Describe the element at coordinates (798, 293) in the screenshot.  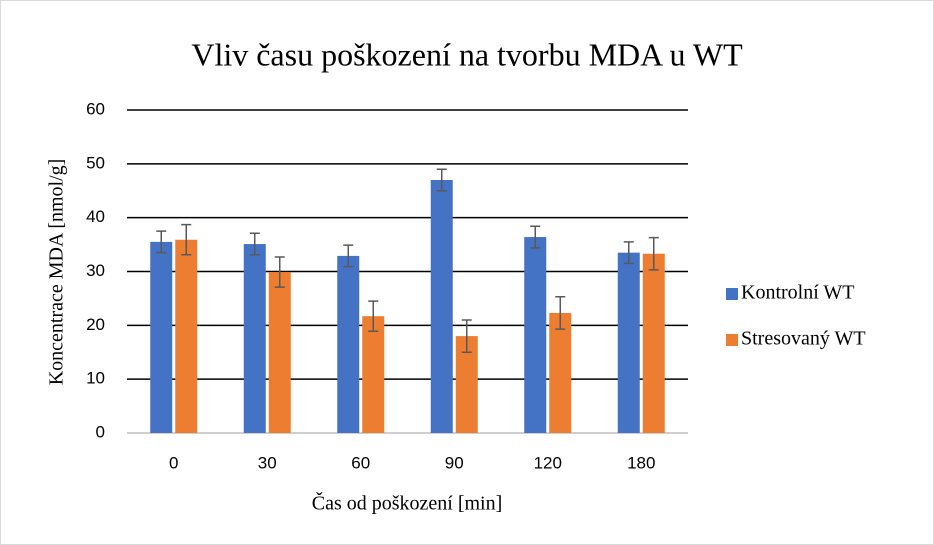
I see `legend-label: Kontrolní WT` at that location.